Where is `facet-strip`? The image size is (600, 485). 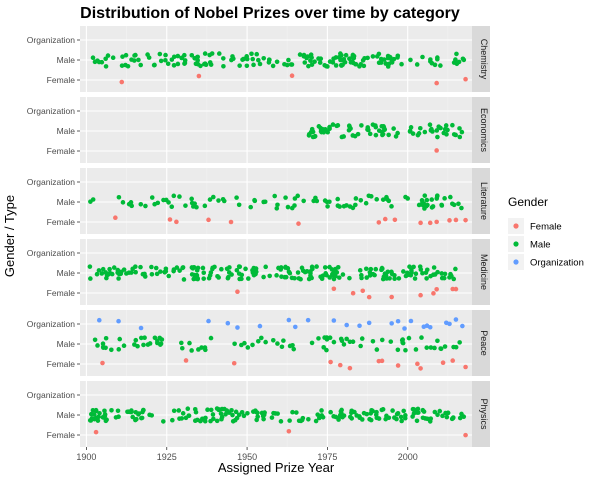
facet-strip is located at coordinates (481, 343).